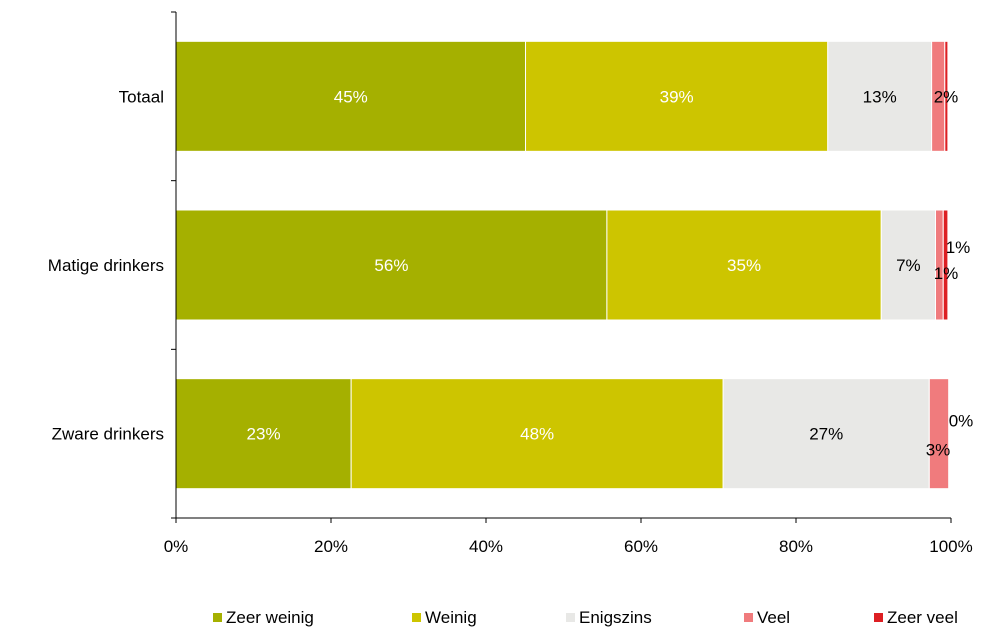 The width and height of the screenshot is (982, 633). What do you see at coordinates (615, 617) in the screenshot?
I see `legend-label-enigszins: Enigszins` at bounding box center [615, 617].